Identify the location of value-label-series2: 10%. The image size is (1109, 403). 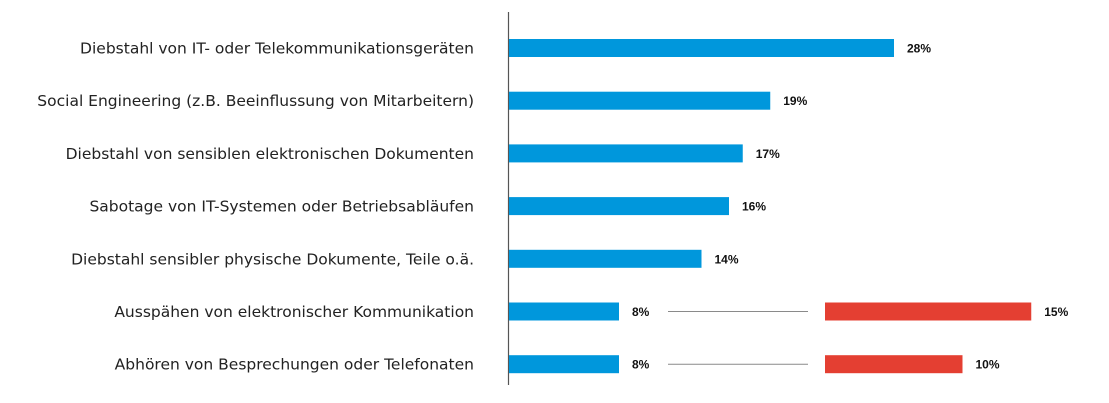
(988, 365).